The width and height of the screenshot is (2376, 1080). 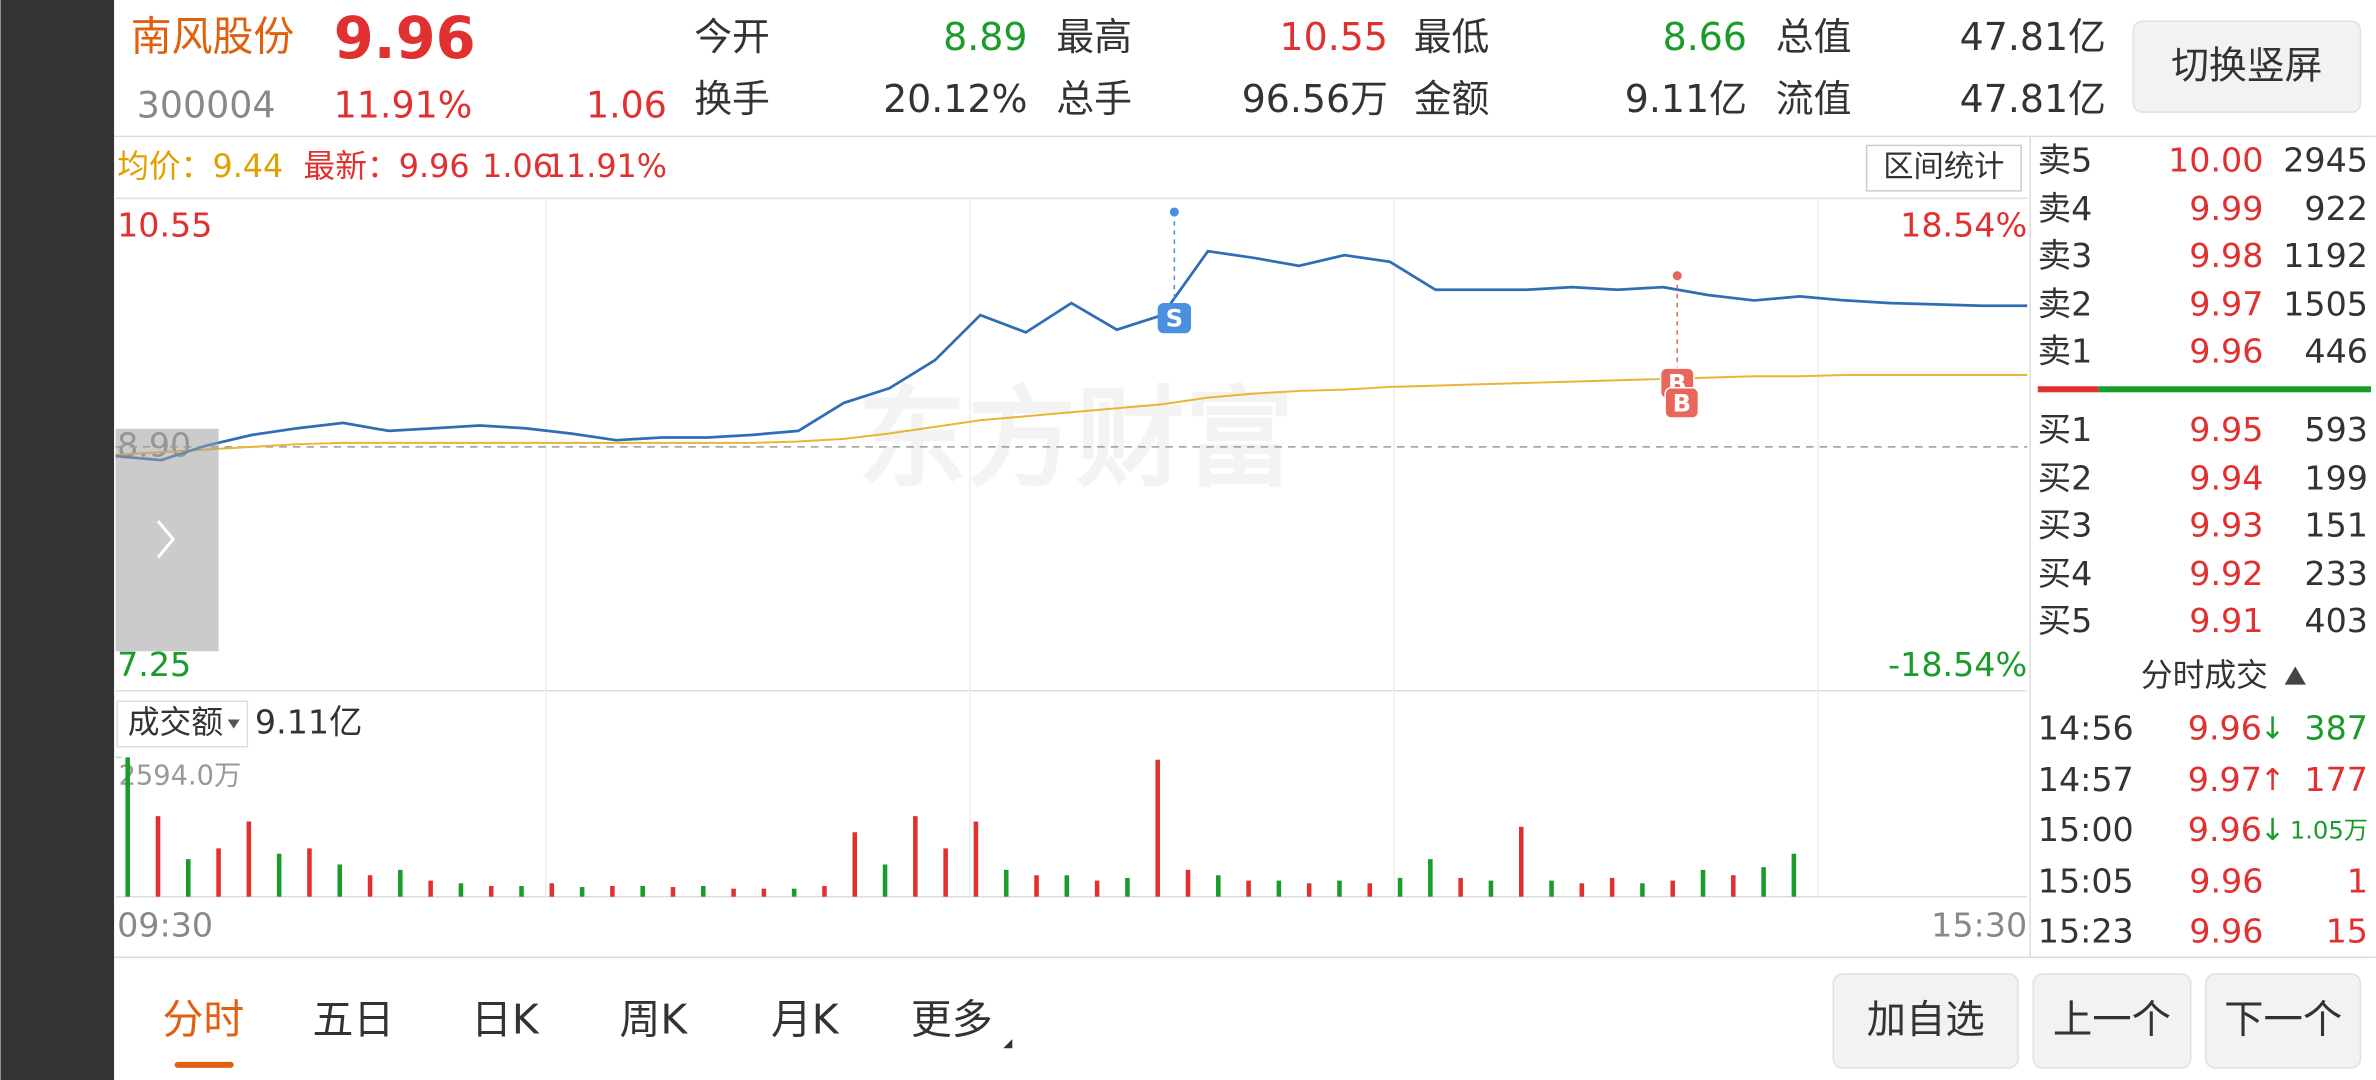 What do you see at coordinates (309, 722) in the screenshot?
I see `volume-total: 9.11亿` at bounding box center [309, 722].